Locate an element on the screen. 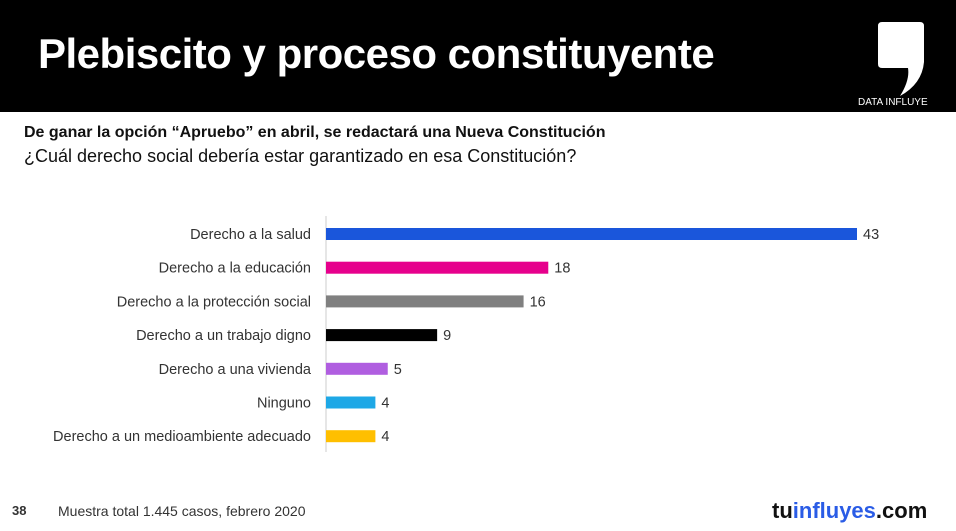 The width and height of the screenshot is (956, 531). logo-text: DATA INFLUYE is located at coordinates (893, 102).